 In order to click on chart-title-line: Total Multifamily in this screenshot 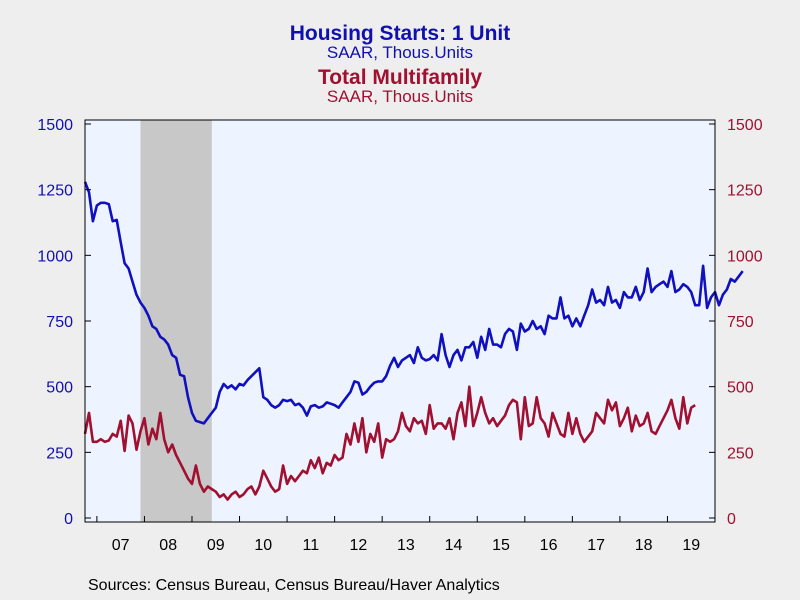, I will do `click(400, 77)`.